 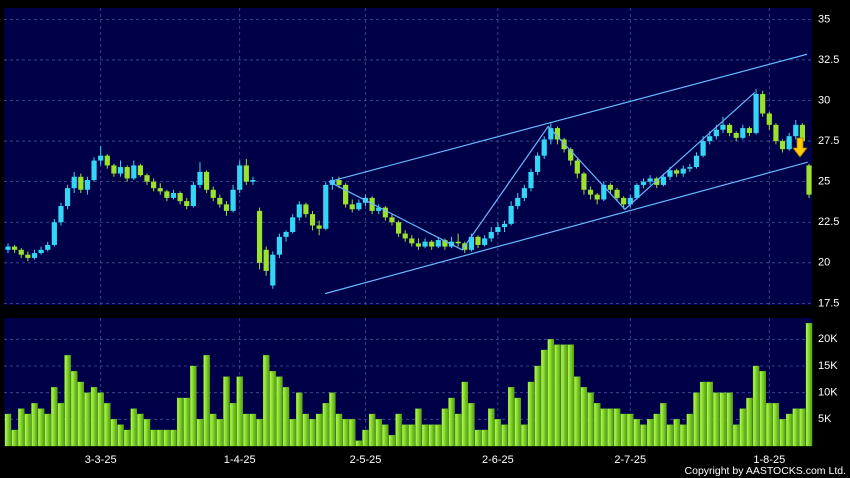 I want to click on x-tick-label: 2-6-25, so click(x=498, y=460).